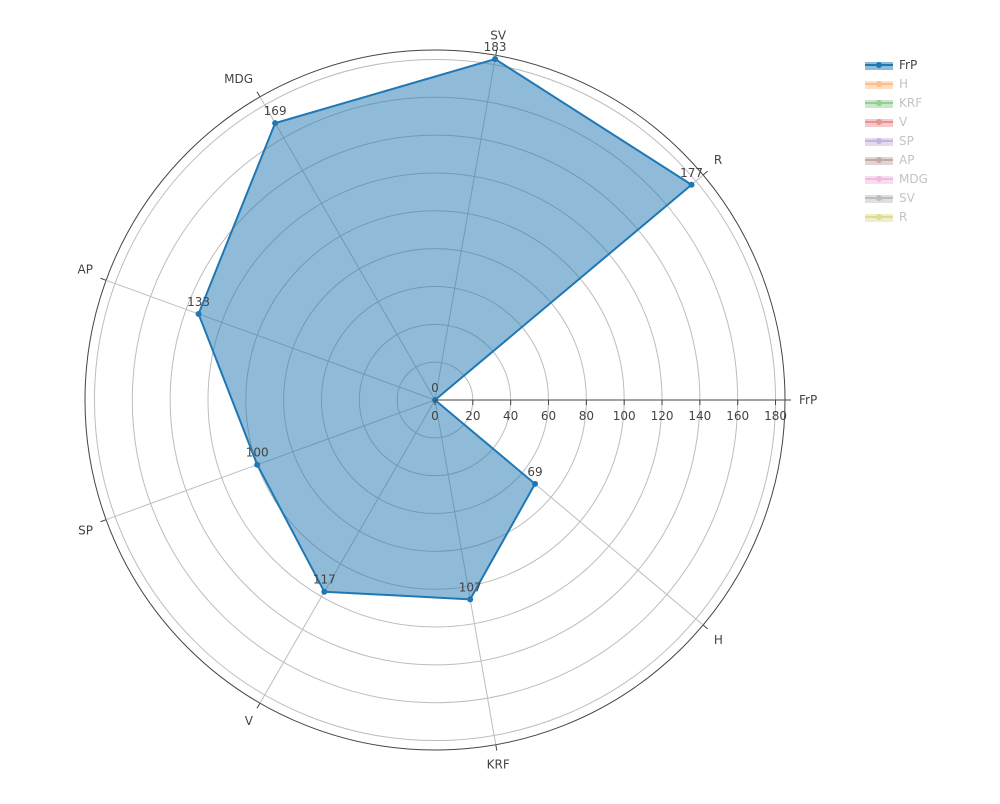 The height and width of the screenshot is (804, 1000). I want to click on category-label-krf: KRF, so click(498, 764).